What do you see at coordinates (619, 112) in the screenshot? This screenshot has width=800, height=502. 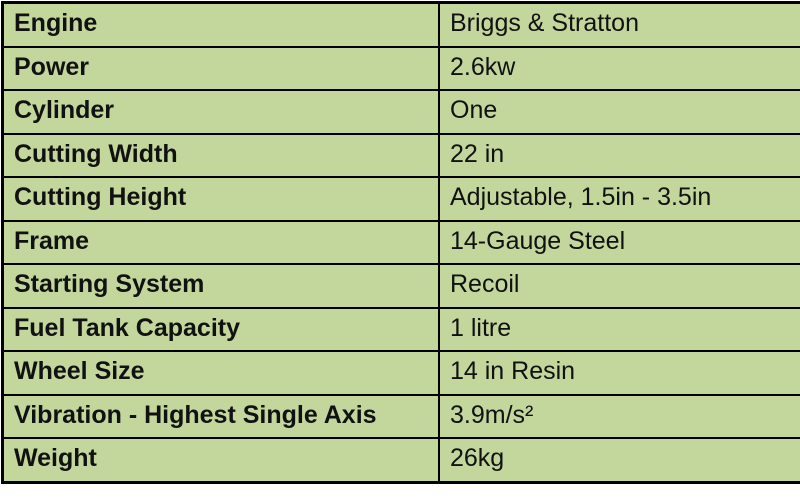 I see `spec-value: One` at bounding box center [619, 112].